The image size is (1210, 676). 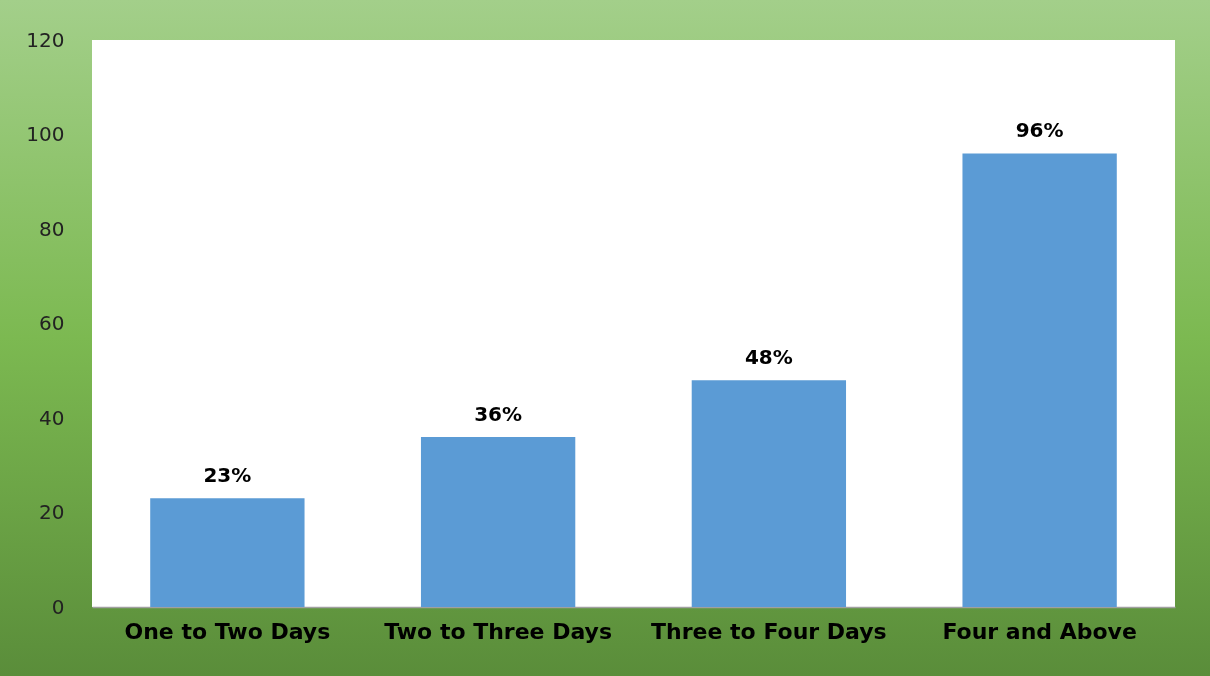 I want to click on data-label: 96%, so click(x=1039, y=130).